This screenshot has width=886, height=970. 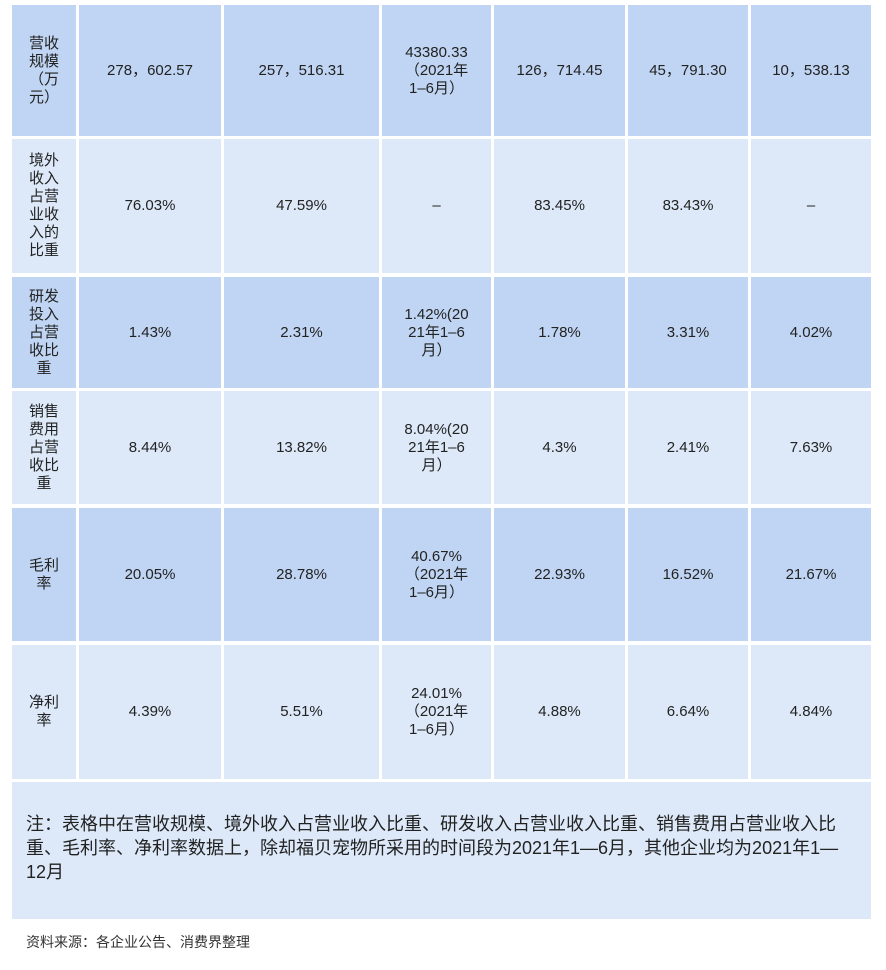 I want to click on table-cell: 4.88%, so click(x=559, y=712).